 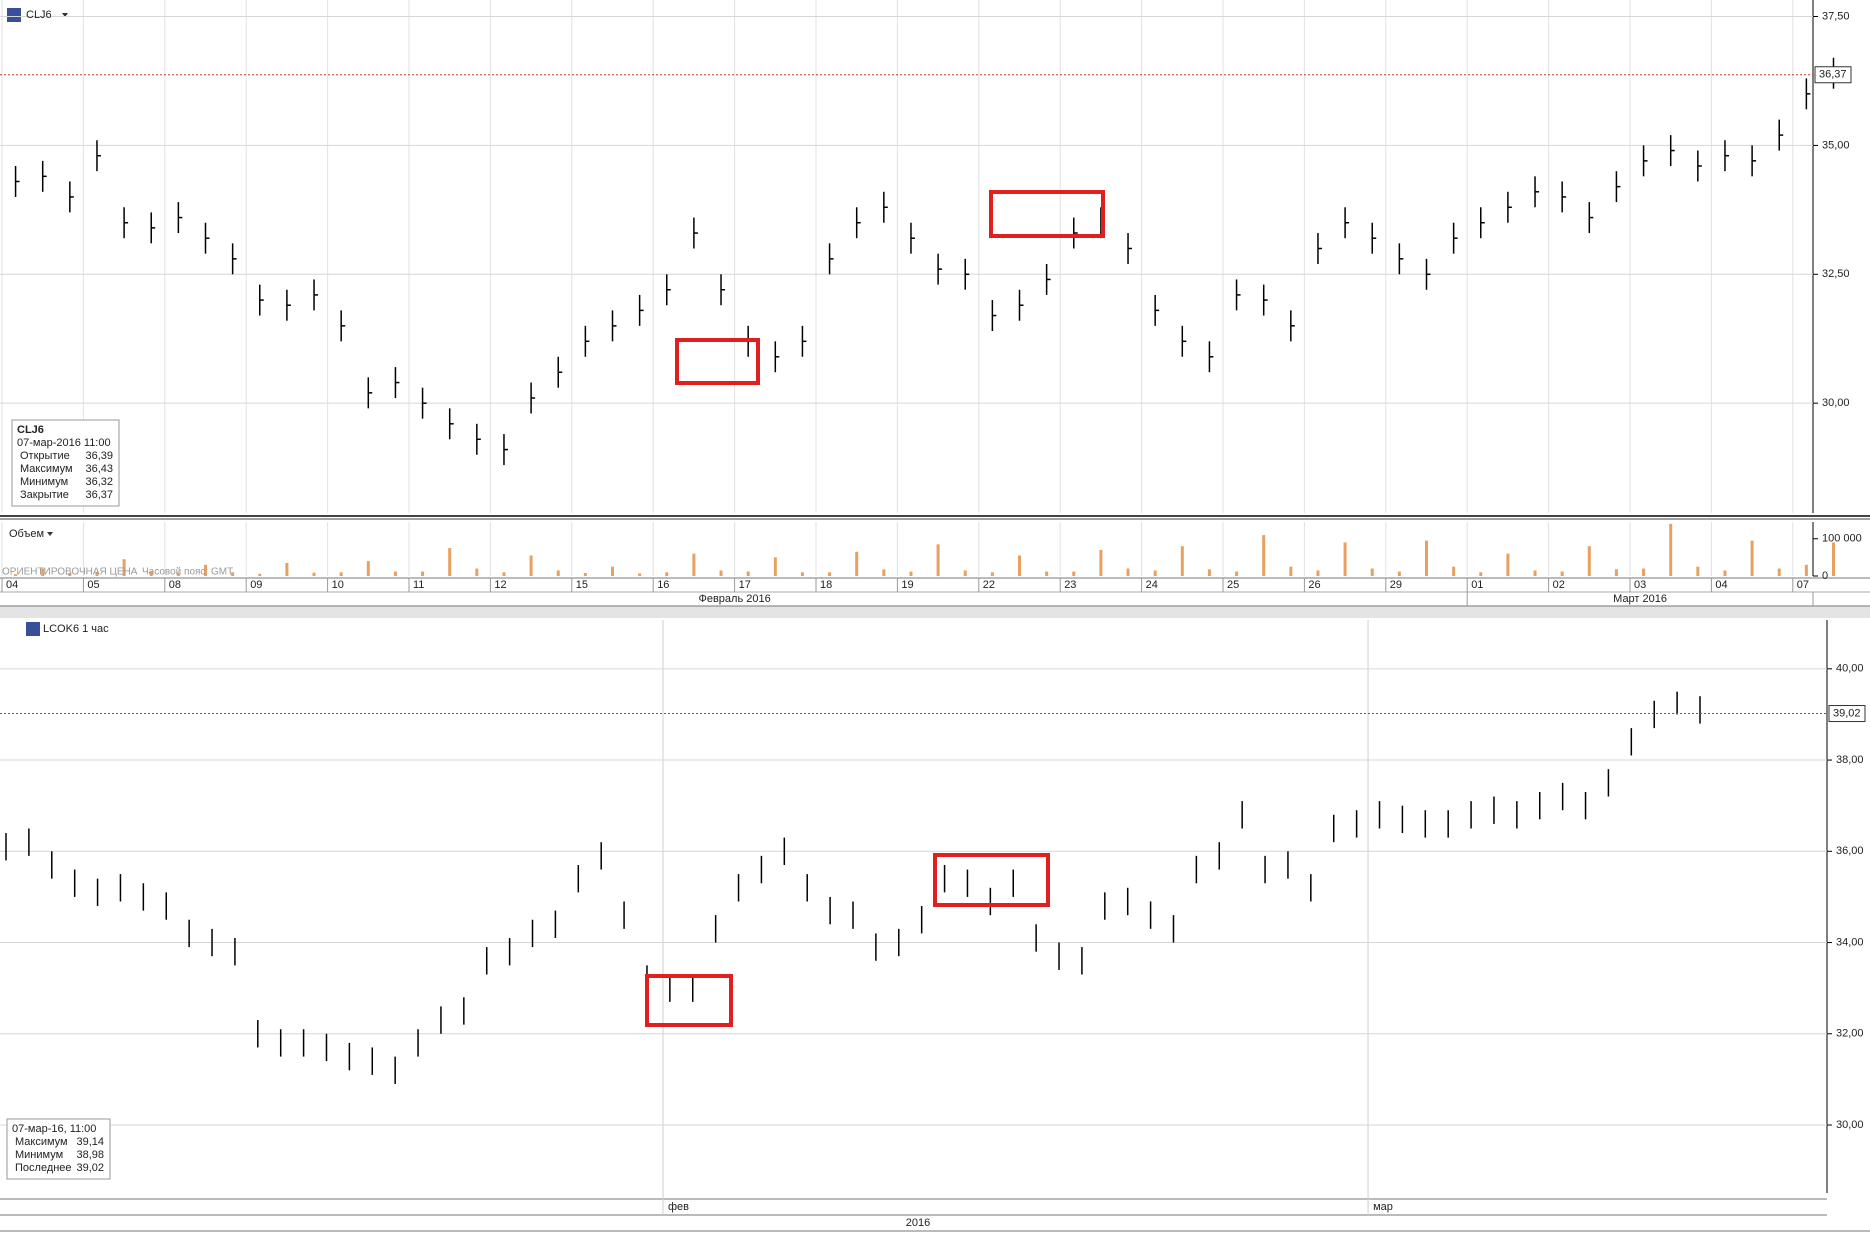 I want to click on panel-gap, so click(x=935, y=612).